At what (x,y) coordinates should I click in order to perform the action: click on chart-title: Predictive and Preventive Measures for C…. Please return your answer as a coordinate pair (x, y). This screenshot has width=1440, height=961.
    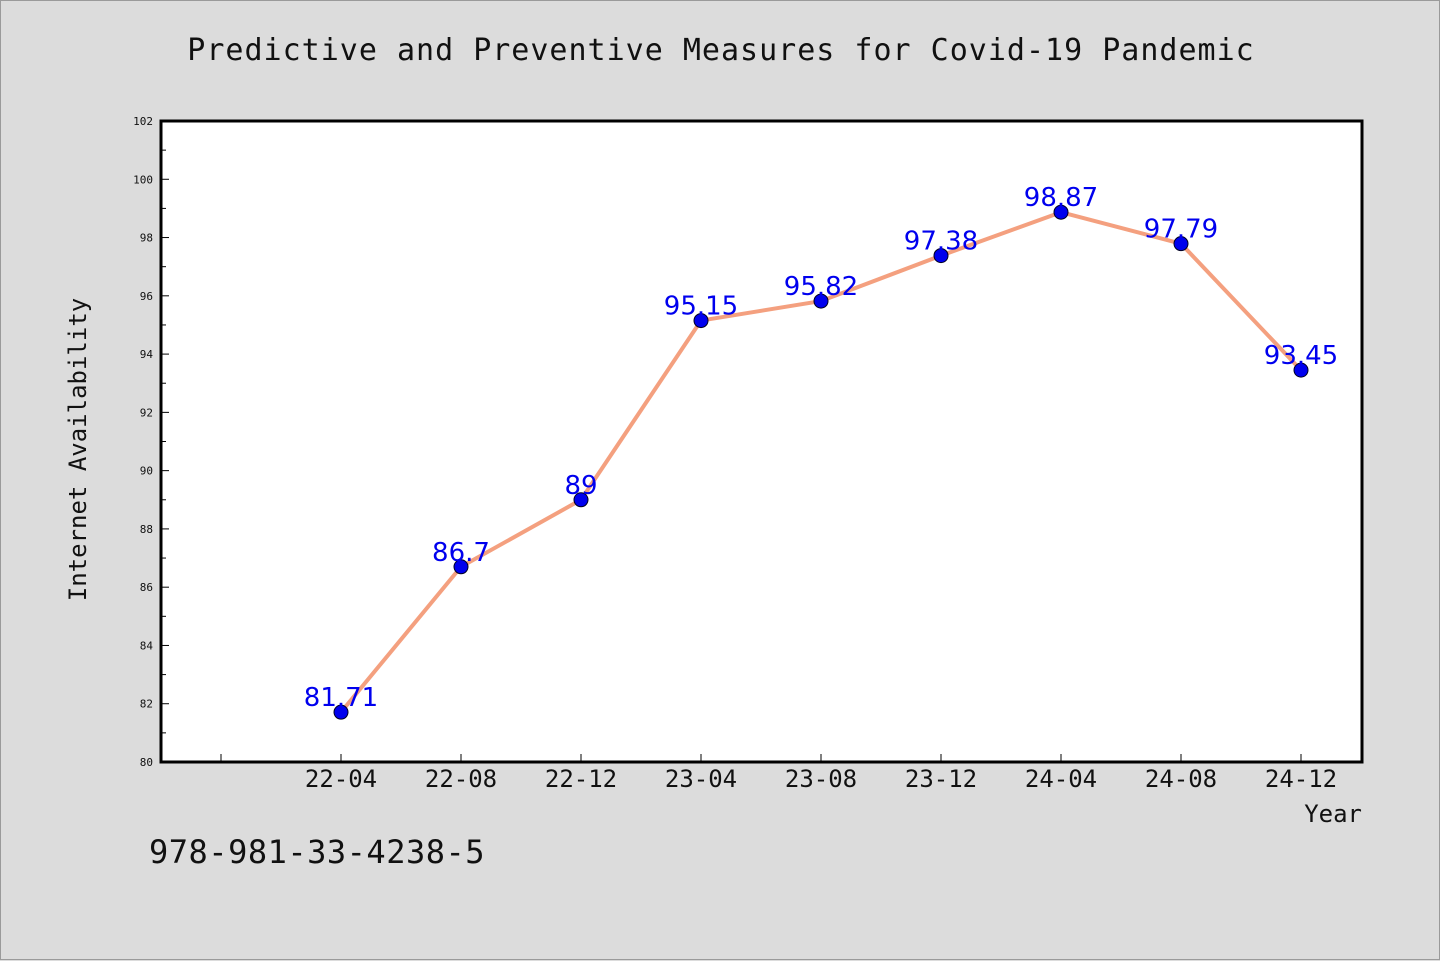
    Looking at the image, I should click on (721, 50).